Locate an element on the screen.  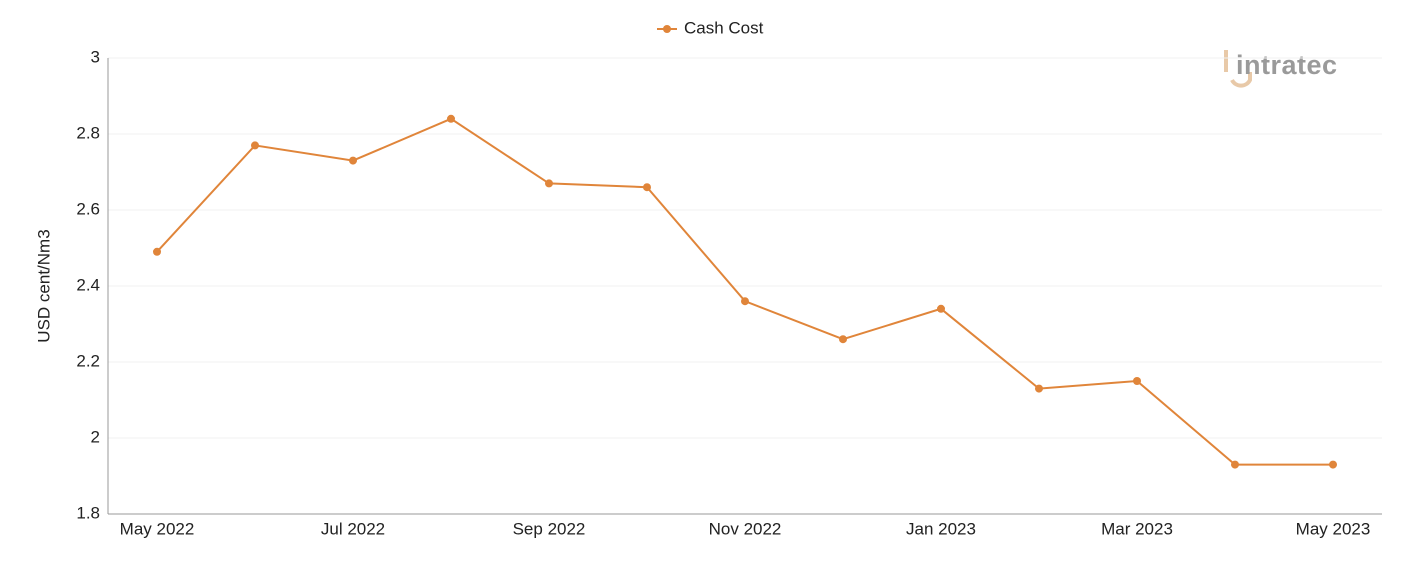
logo-icon is located at coordinates (1238, 69).